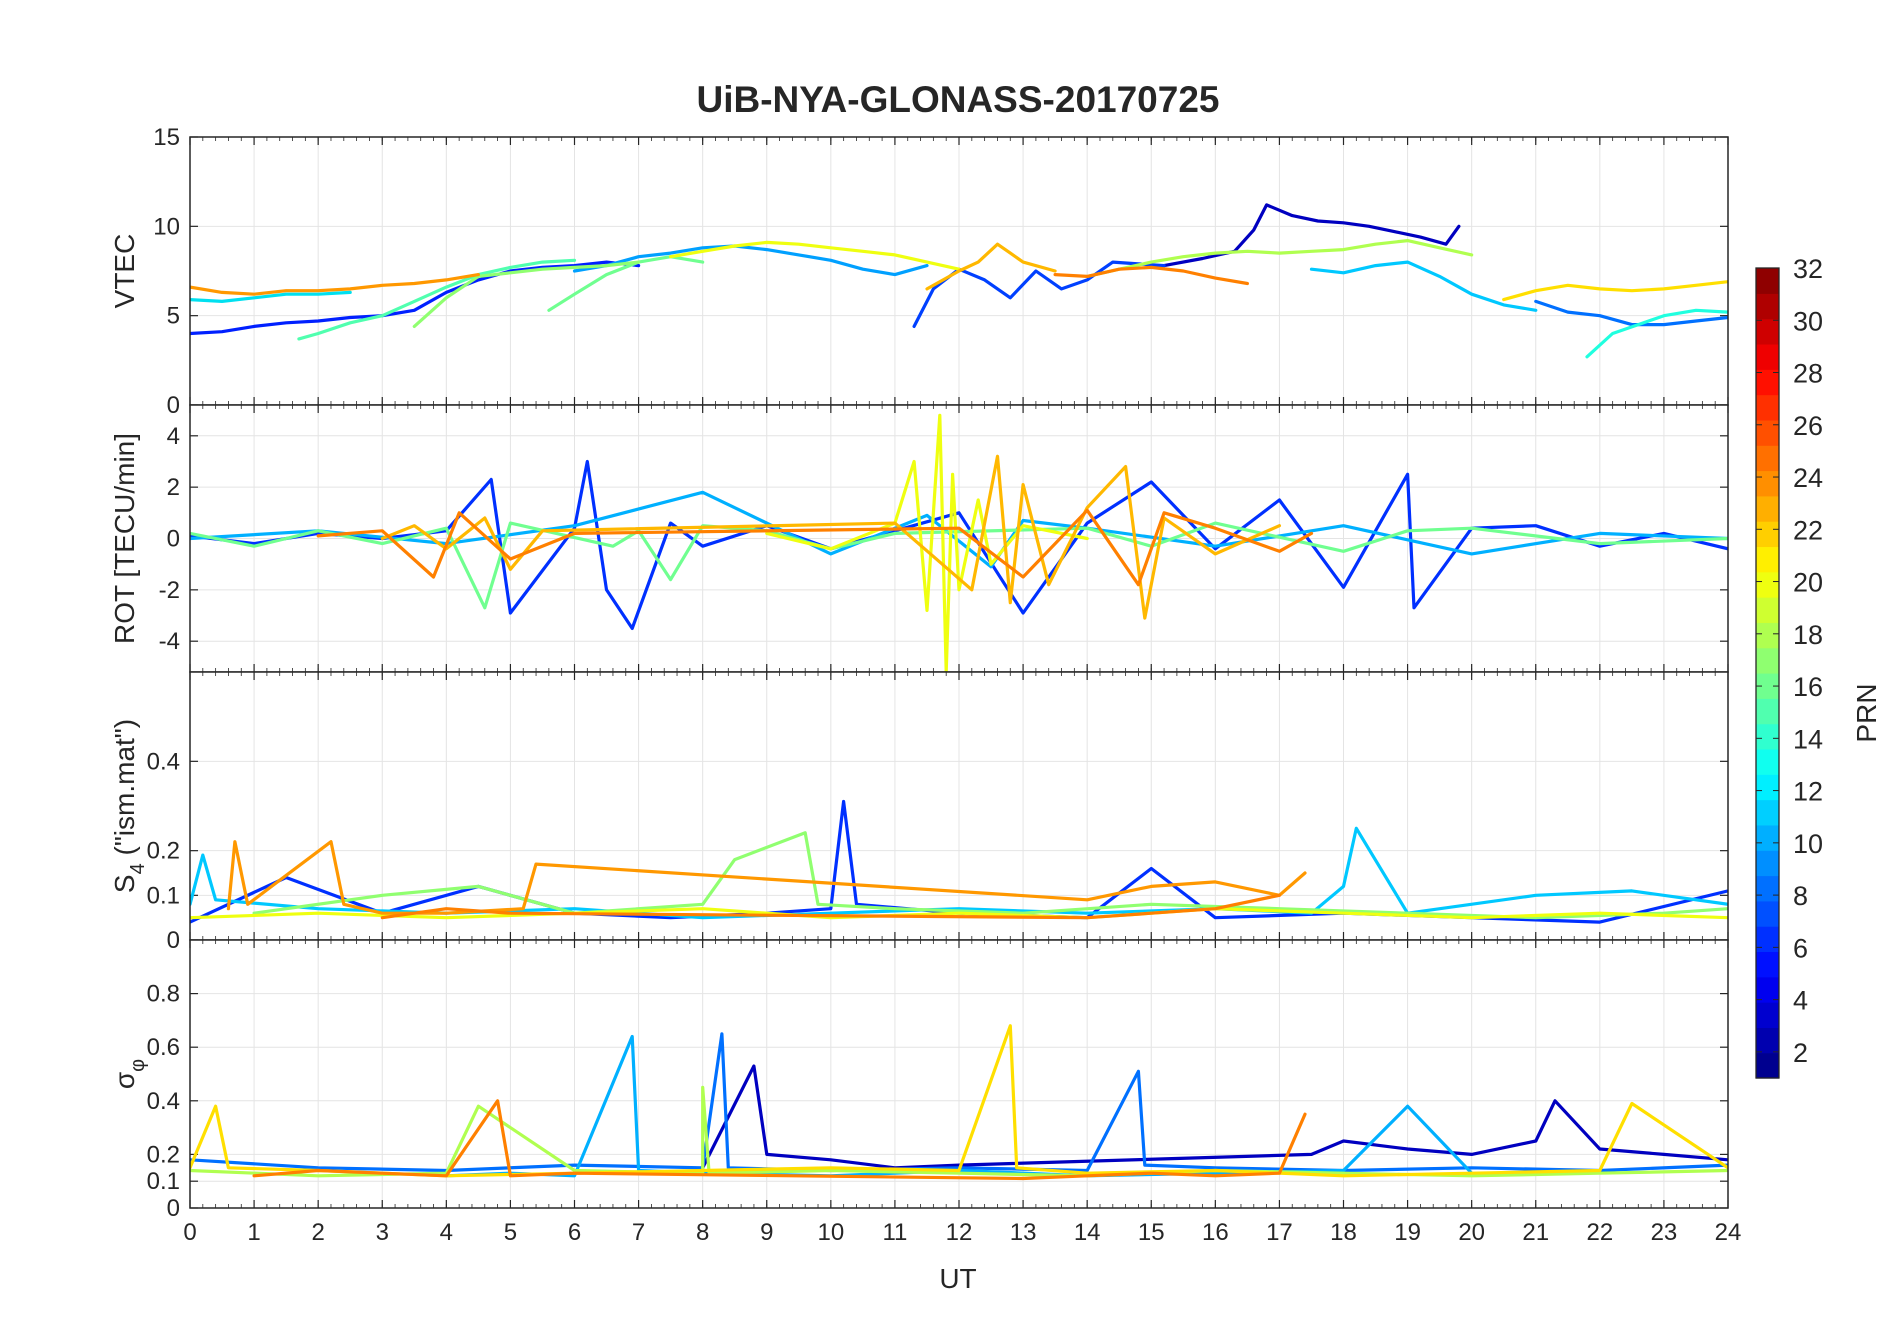 The image size is (1902, 1330). What do you see at coordinates (1808, 687) in the screenshot?
I see `colorbar-tick-label: 16` at bounding box center [1808, 687].